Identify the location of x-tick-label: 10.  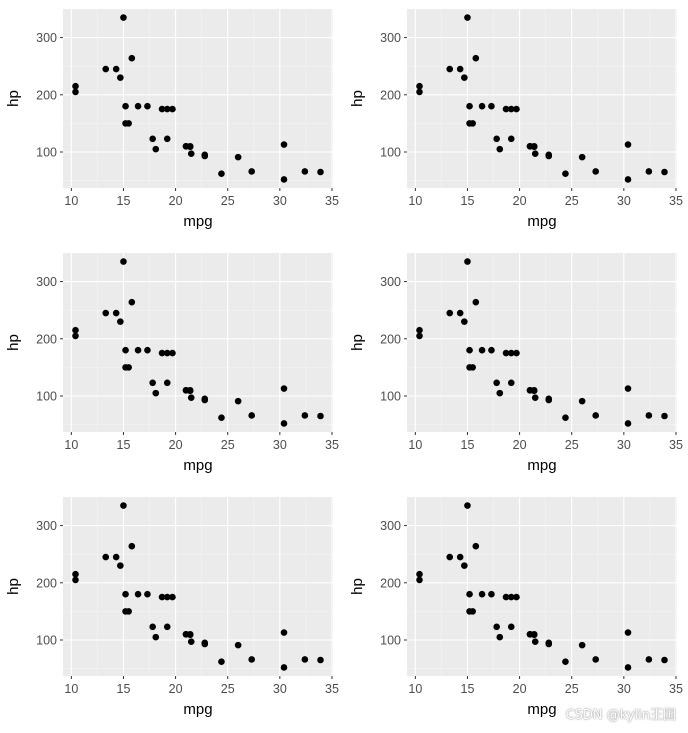
(415, 445).